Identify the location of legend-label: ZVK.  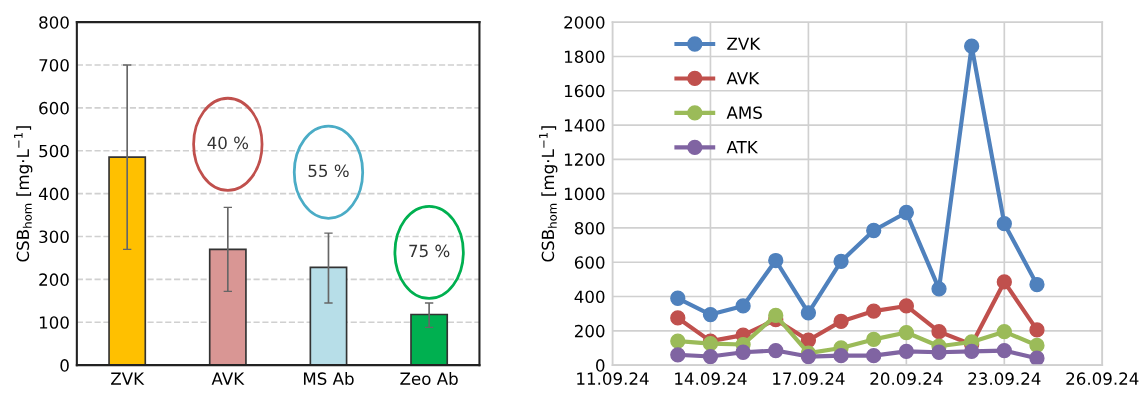
(744, 43).